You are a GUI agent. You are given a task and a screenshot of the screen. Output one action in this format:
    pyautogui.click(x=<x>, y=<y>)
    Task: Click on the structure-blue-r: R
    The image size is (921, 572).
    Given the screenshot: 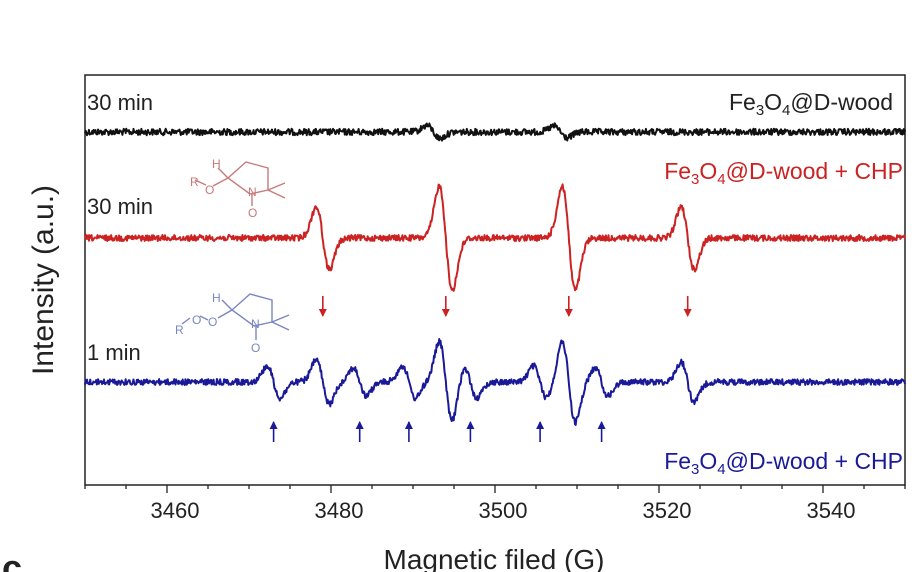 What is the action you would take?
    pyautogui.click(x=179, y=330)
    